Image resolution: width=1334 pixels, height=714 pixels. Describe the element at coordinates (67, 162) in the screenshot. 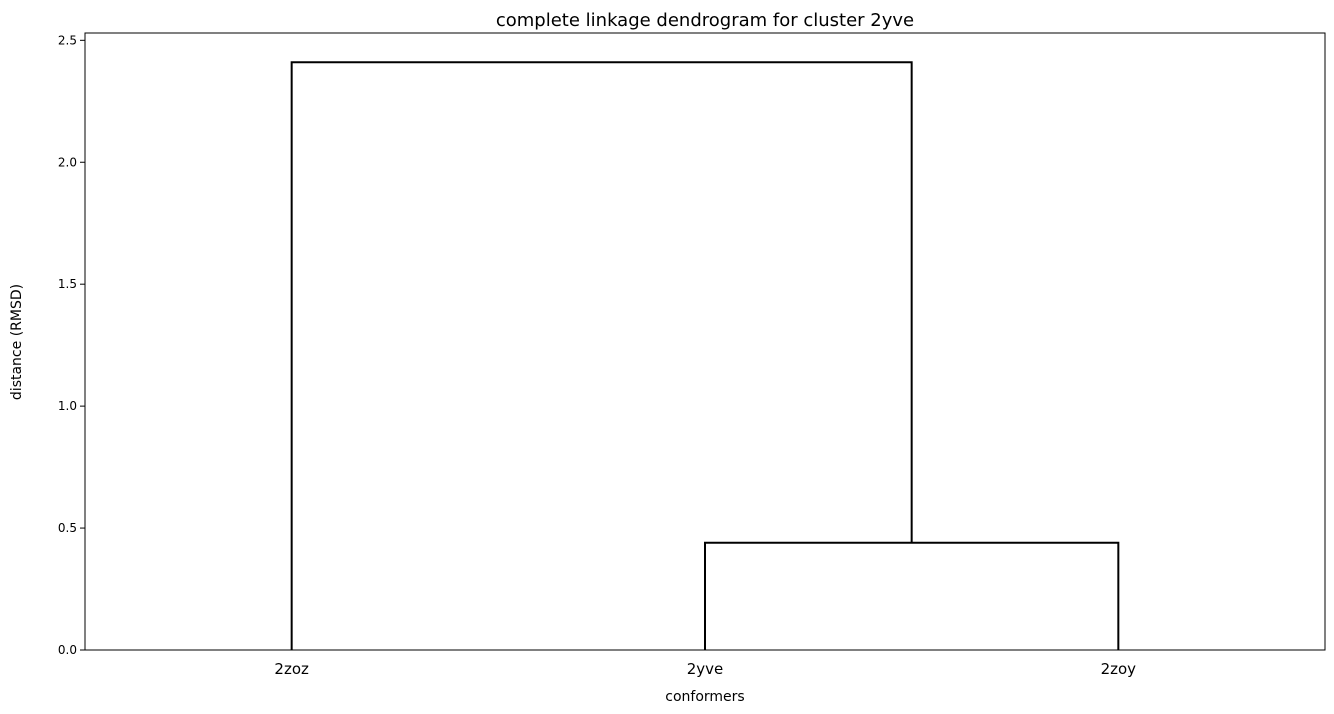

I see `y-tick-label: 2.0` at that location.